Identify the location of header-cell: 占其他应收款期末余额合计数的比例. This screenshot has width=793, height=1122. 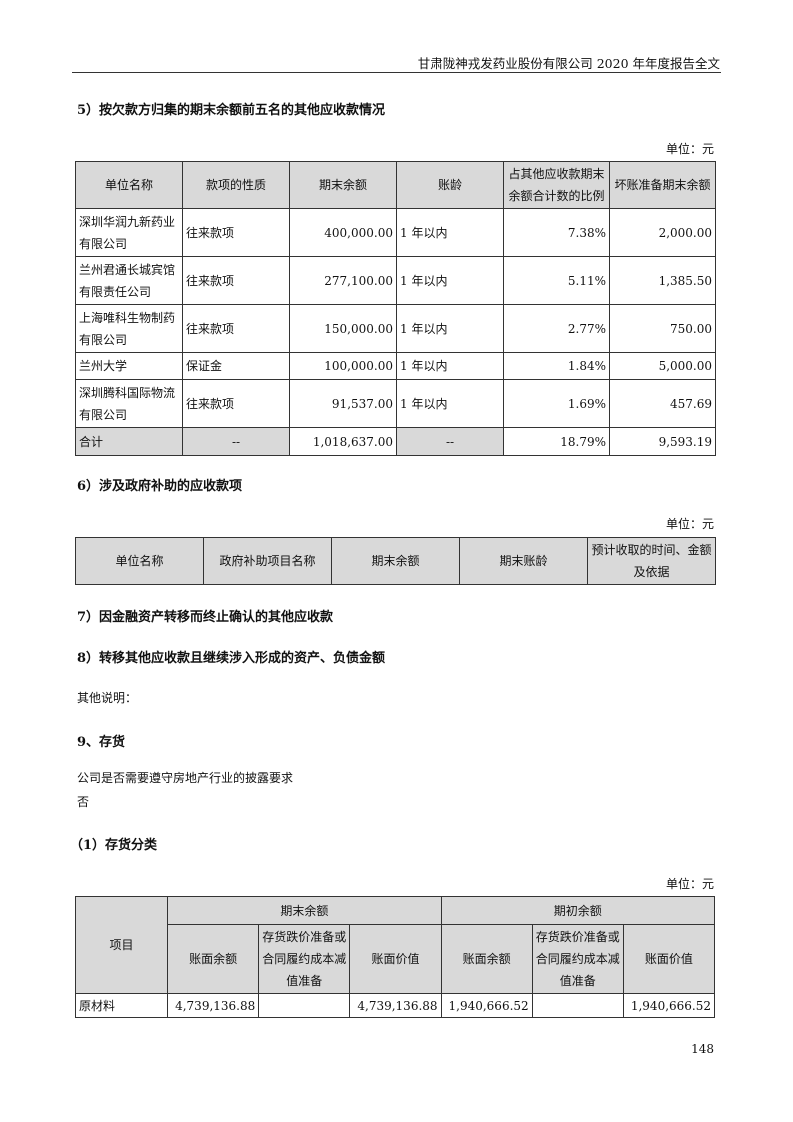
(556, 185).